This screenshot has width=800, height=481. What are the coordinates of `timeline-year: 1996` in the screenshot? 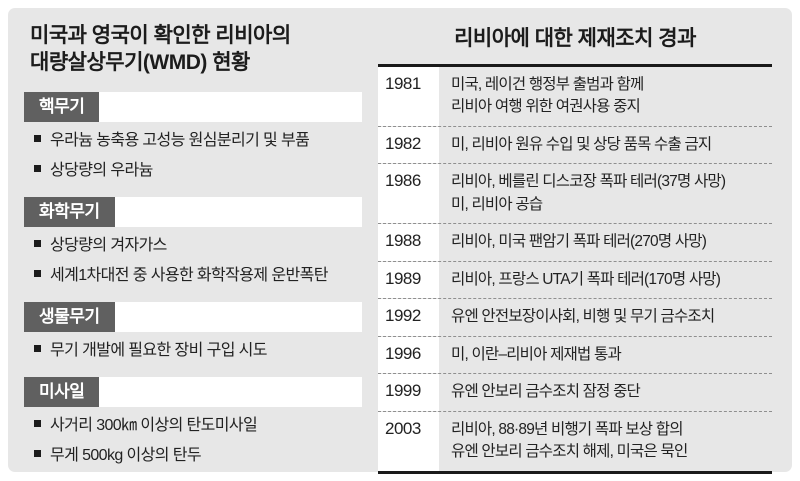 It's located at (408, 355).